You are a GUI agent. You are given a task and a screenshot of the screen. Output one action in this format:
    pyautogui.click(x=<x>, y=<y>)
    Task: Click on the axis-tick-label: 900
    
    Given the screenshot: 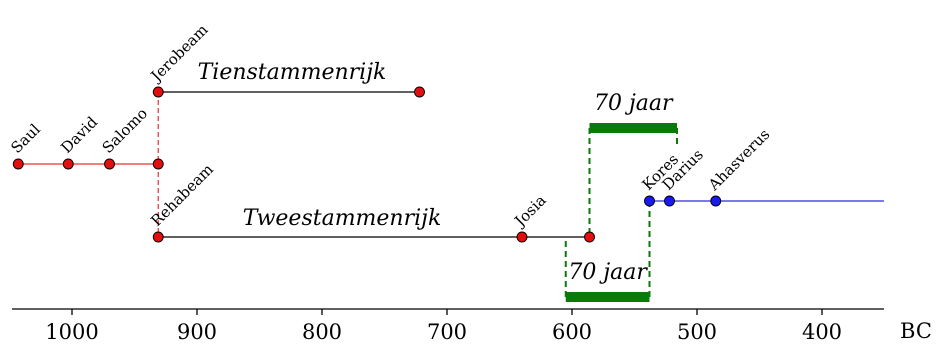 What is the action you would take?
    pyautogui.click(x=197, y=332)
    